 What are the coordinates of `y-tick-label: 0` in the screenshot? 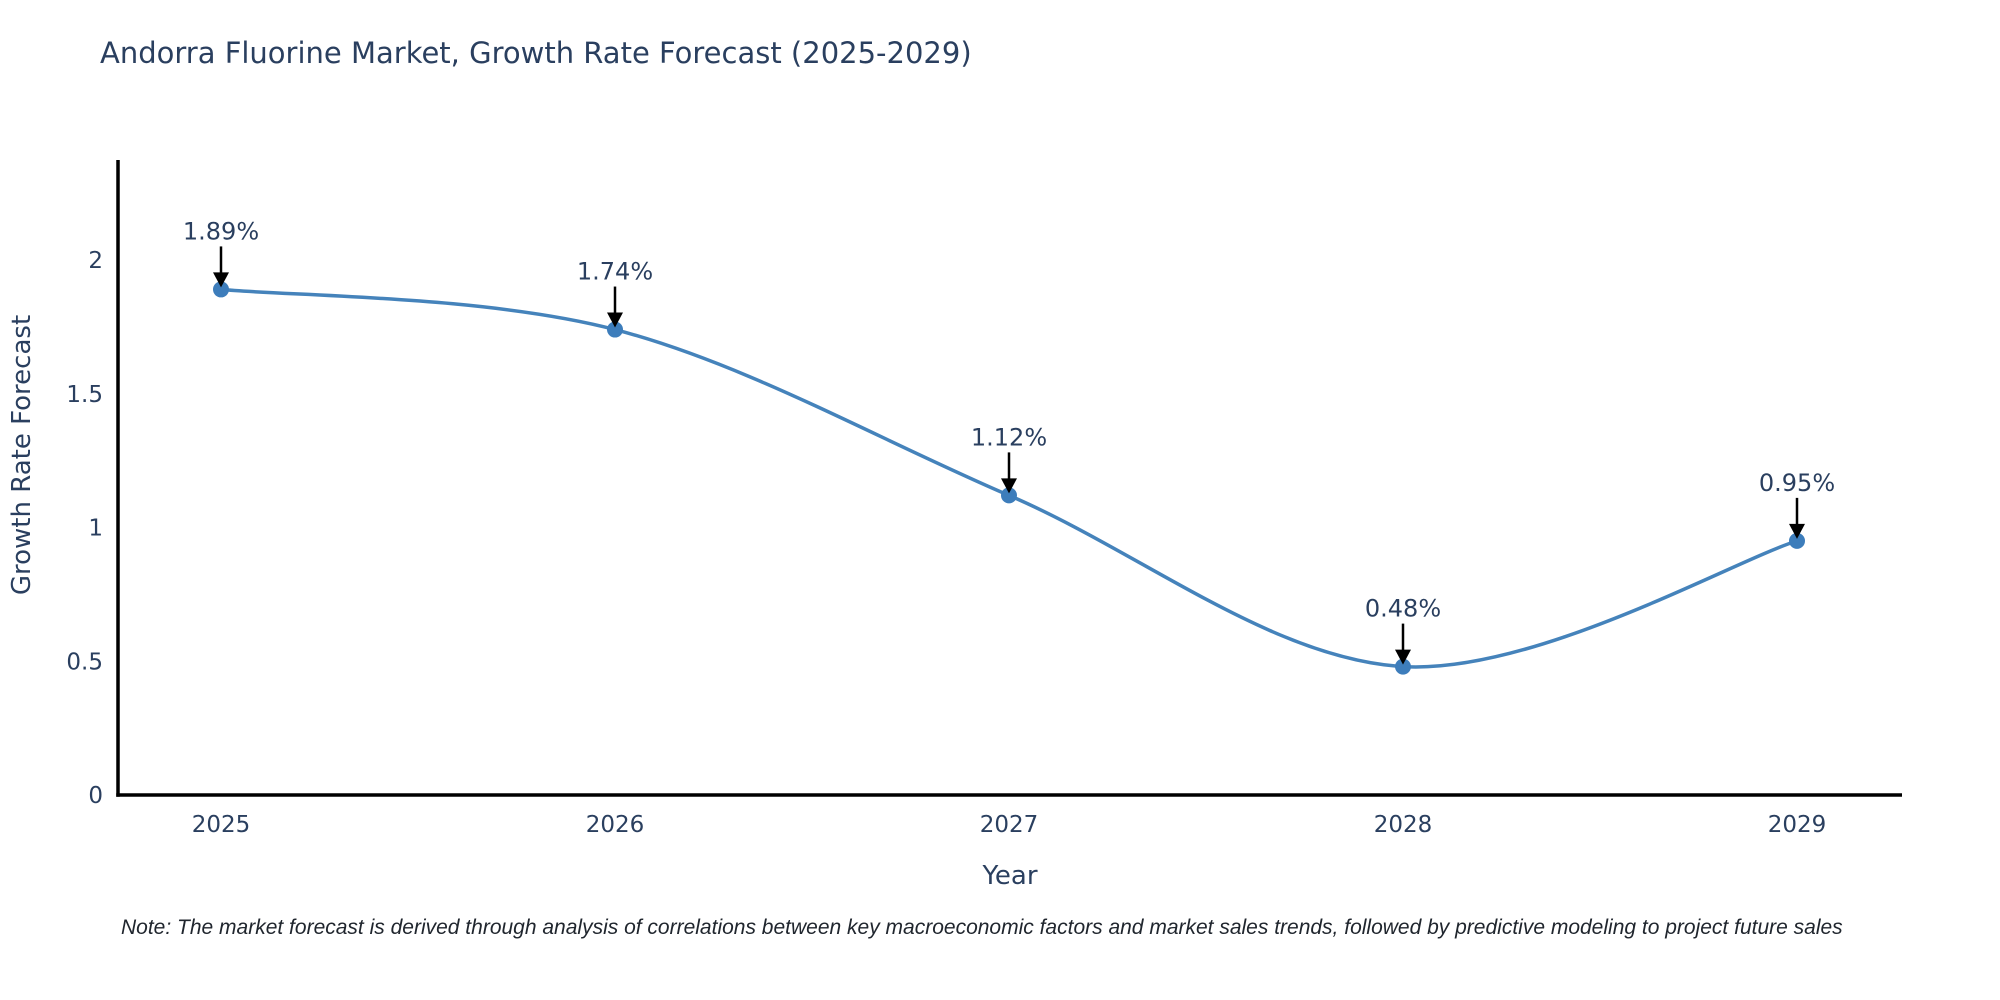 It's located at (95, 796).